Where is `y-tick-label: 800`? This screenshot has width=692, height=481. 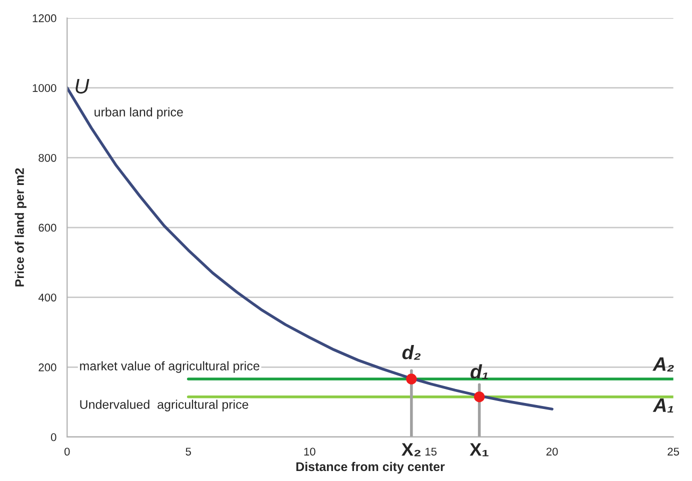 y-tick-label: 800 is located at coordinates (47, 158).